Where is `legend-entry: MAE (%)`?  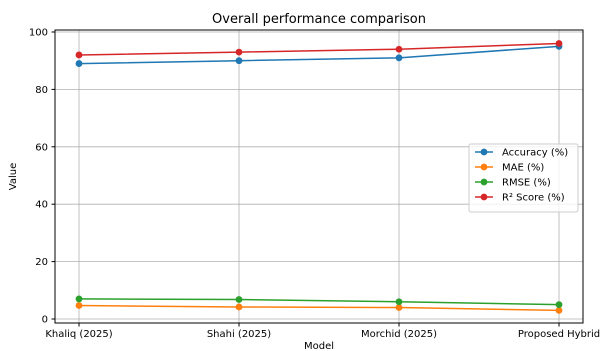
legend-entry: MAE (%) is located at coordinates (509, 168).